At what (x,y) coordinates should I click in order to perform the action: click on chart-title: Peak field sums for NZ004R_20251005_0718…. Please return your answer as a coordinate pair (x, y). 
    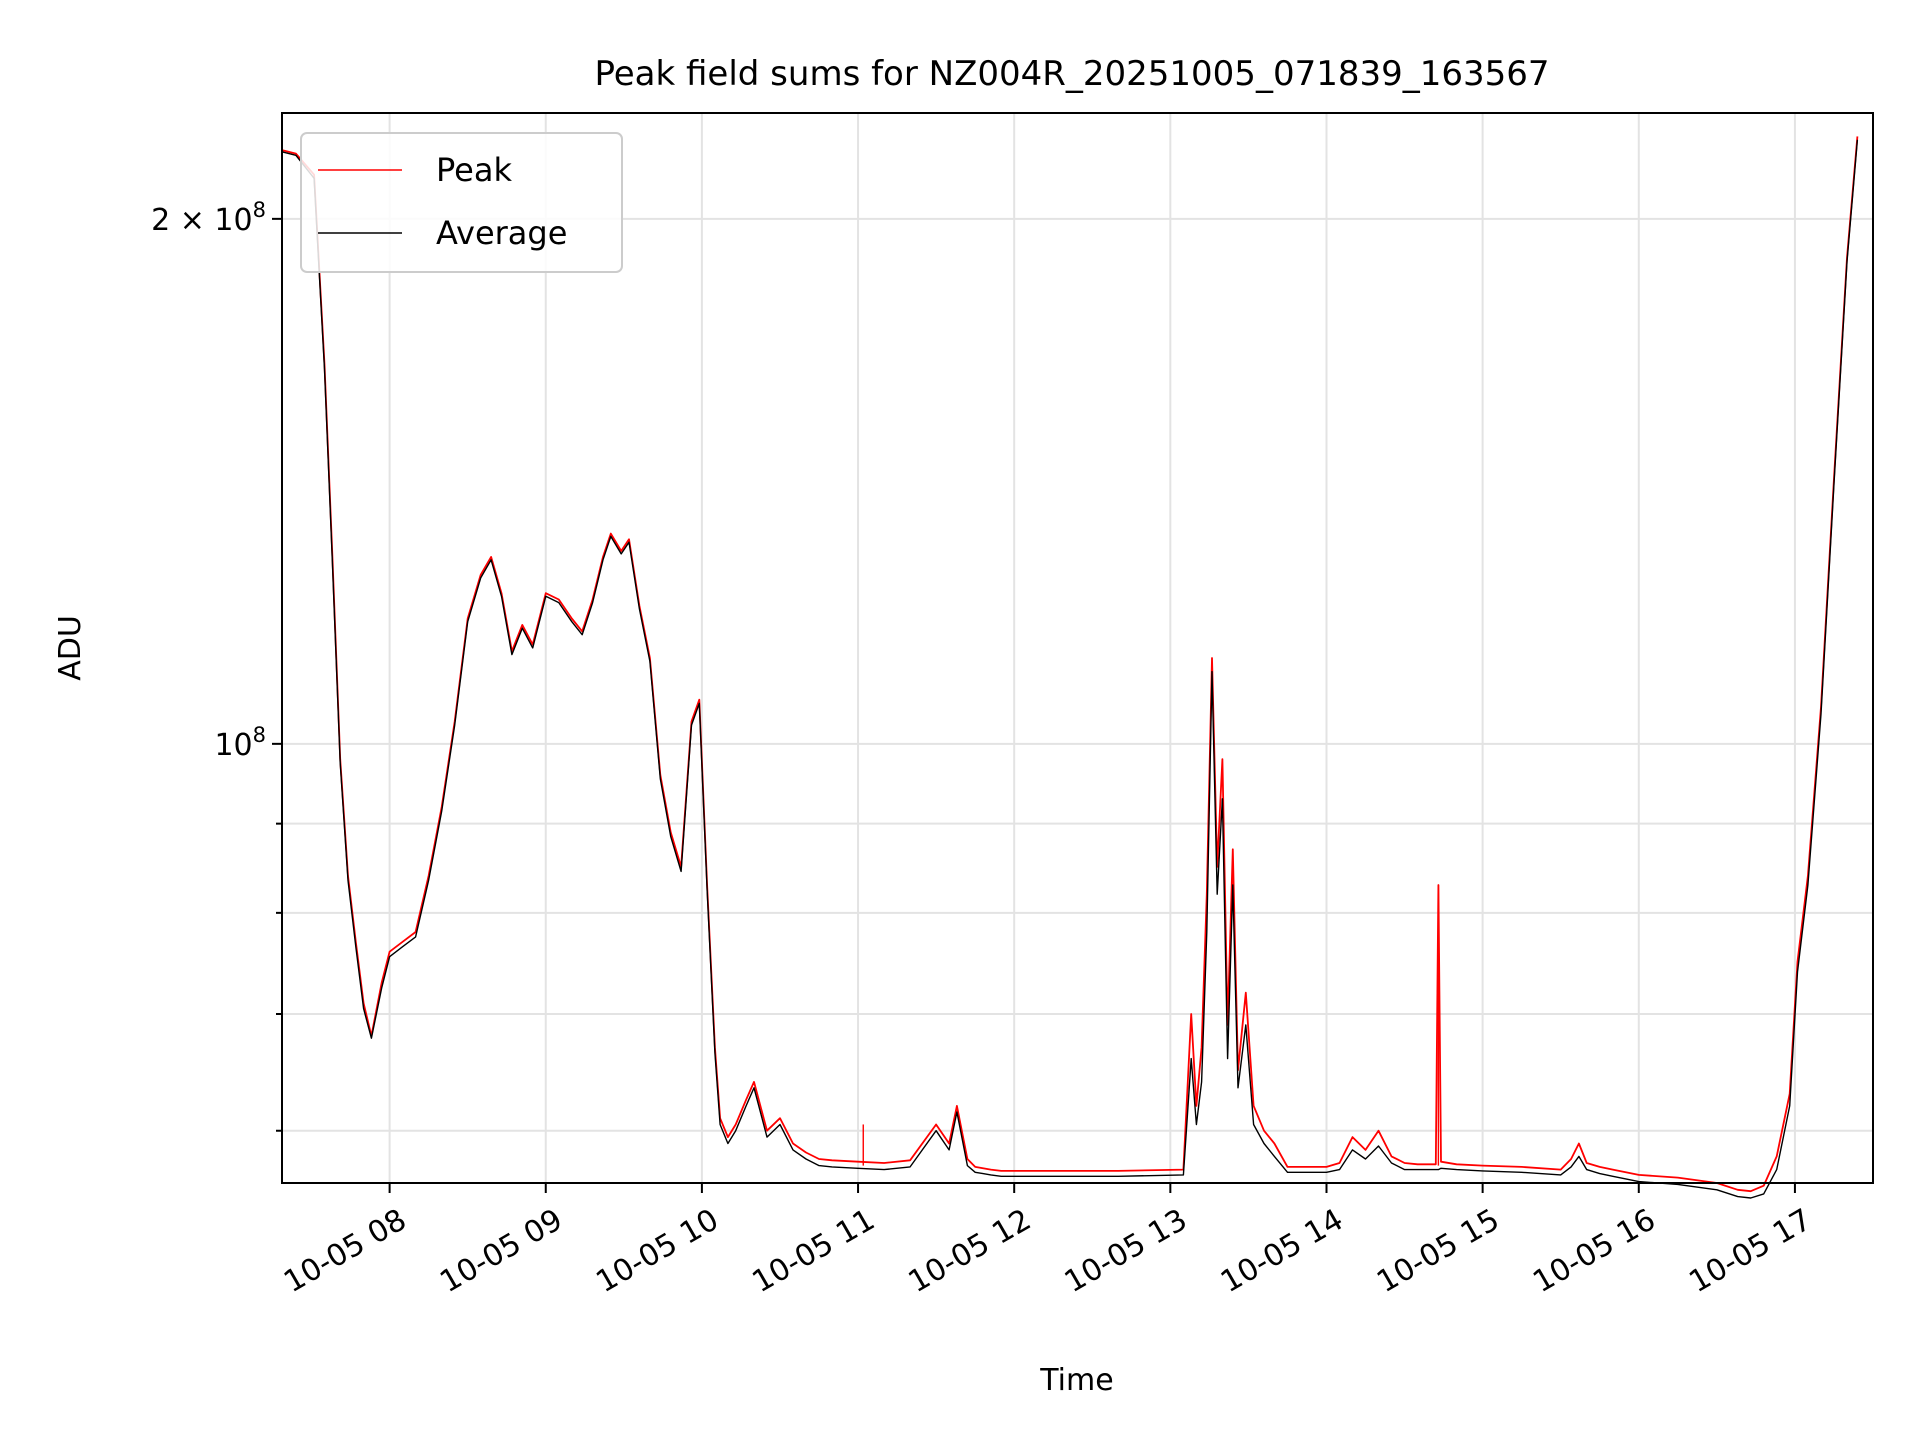
    Looking at the image, I should click on (1071, 74).